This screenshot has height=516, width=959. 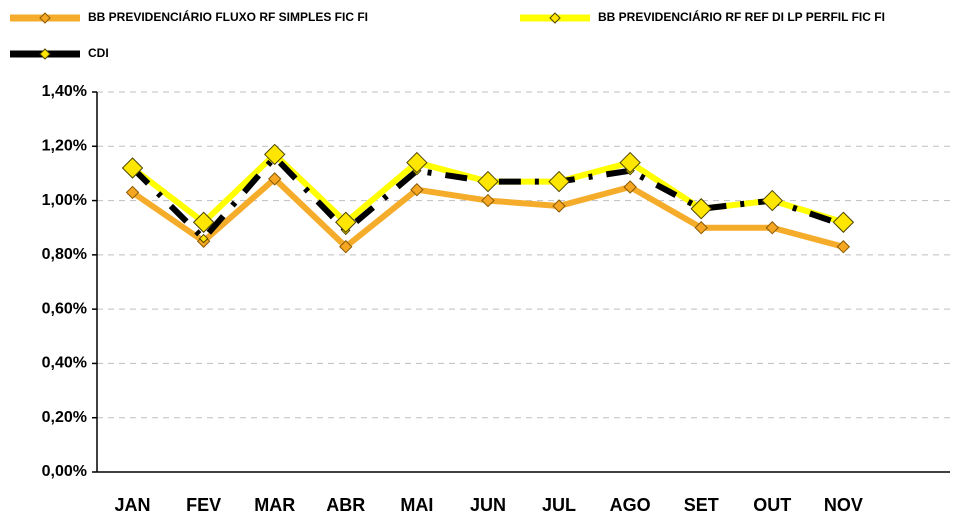 What do you see at coordinates (64, 471) in the screenshot?
I see `y-tick-label: 0,00%` at bounding box center [64, 471].